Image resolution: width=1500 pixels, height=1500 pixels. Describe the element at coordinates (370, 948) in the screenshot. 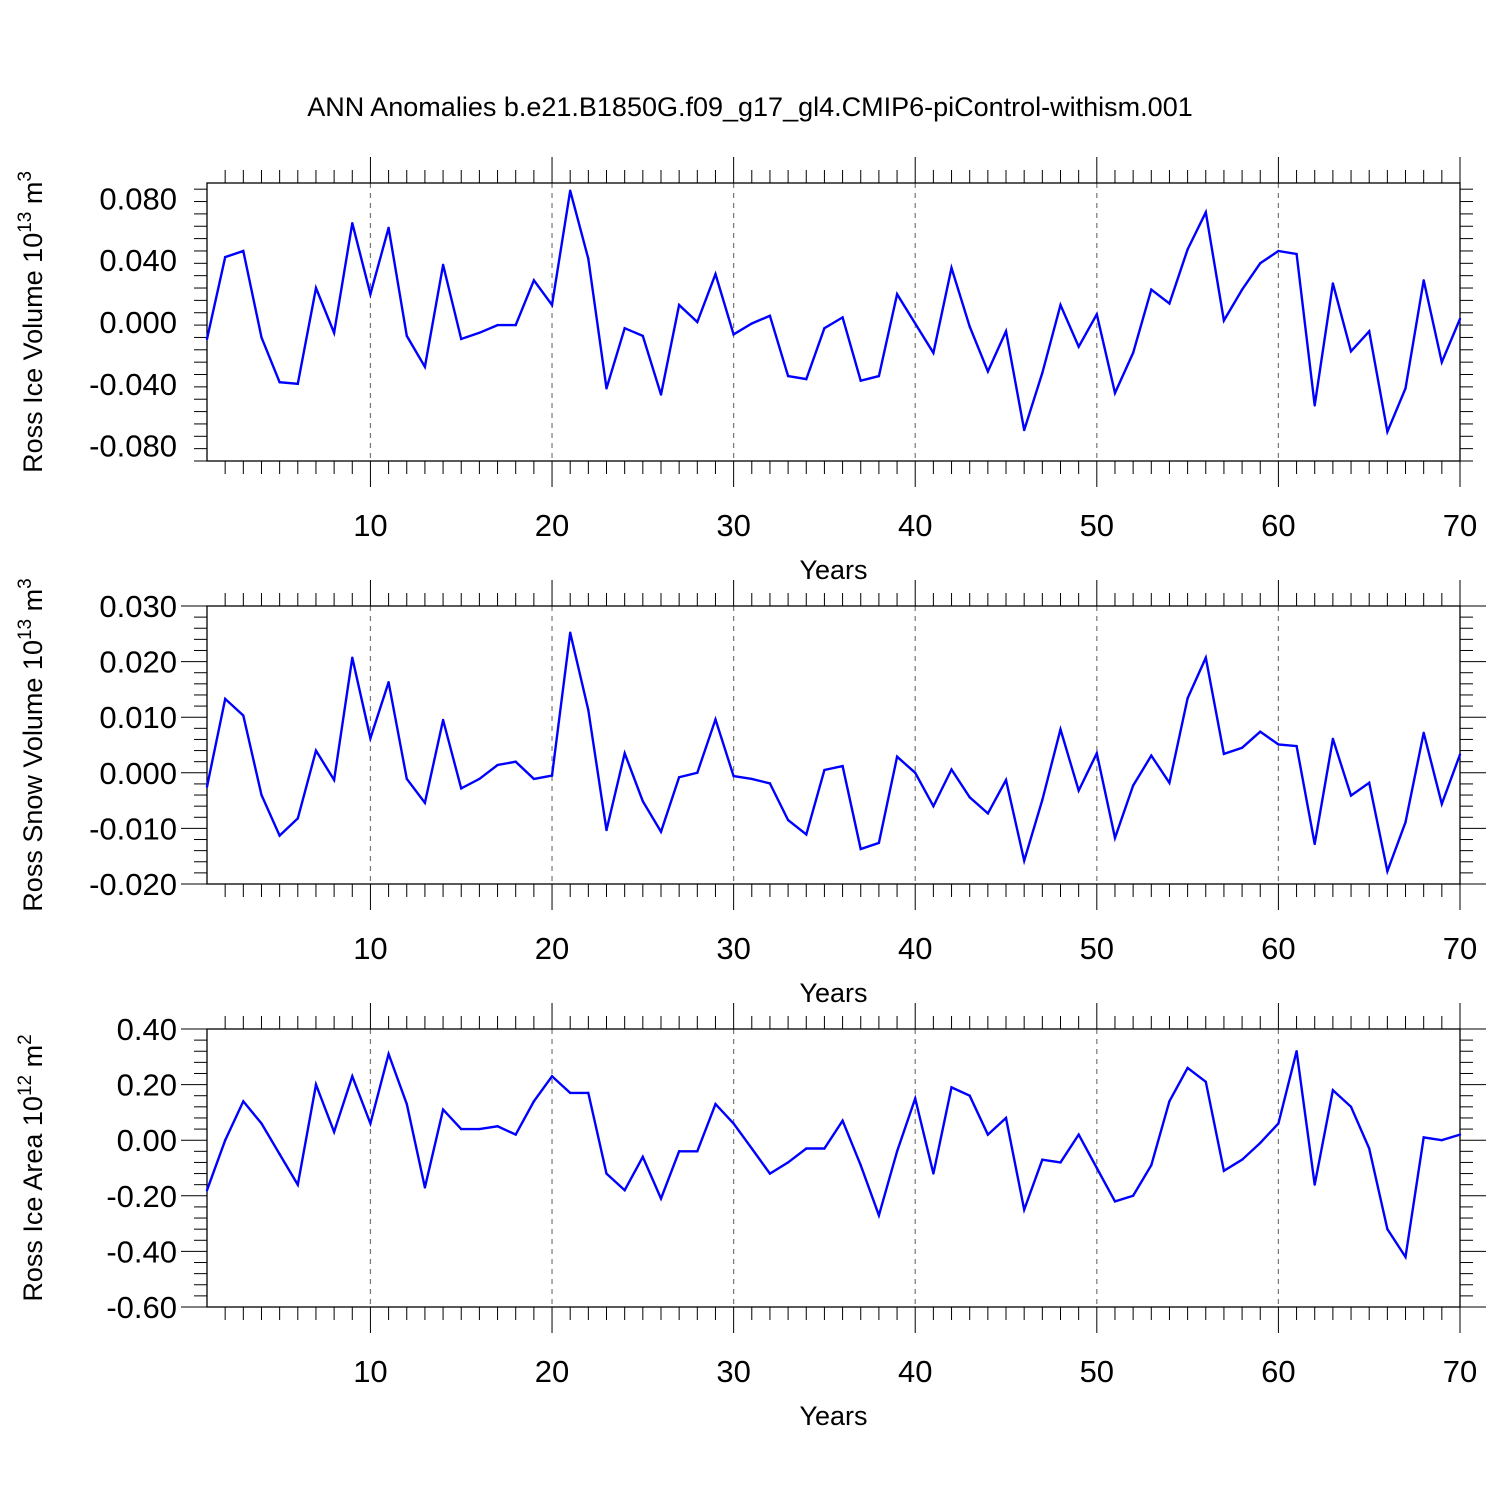

I see `x-tick-label: 10` at that location.